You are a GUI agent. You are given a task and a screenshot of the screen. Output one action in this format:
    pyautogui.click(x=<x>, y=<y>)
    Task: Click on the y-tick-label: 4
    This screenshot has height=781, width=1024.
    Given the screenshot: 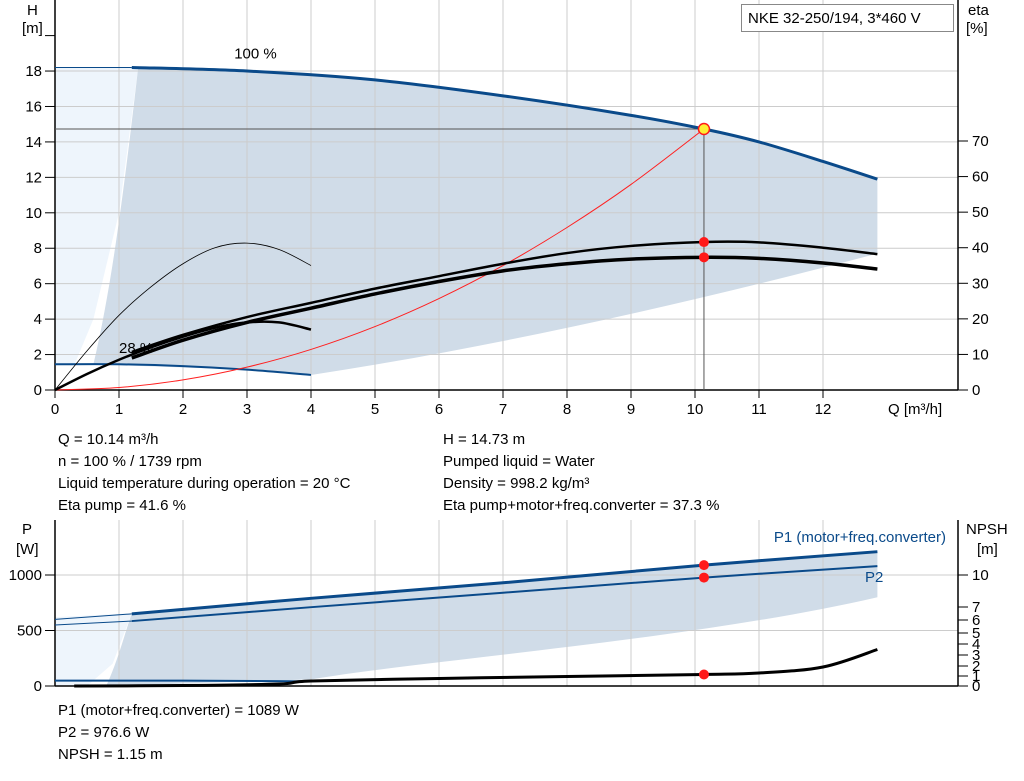 What is the action you would take?
    pyautogui.click(x=38, y=319)
    